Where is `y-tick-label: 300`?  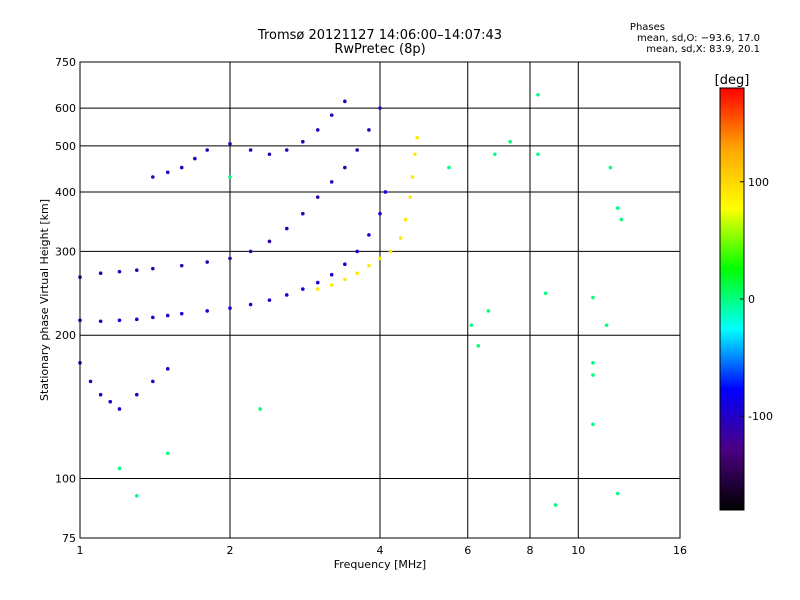 y-tick-label: 300 is located at coordinates (65, 251).